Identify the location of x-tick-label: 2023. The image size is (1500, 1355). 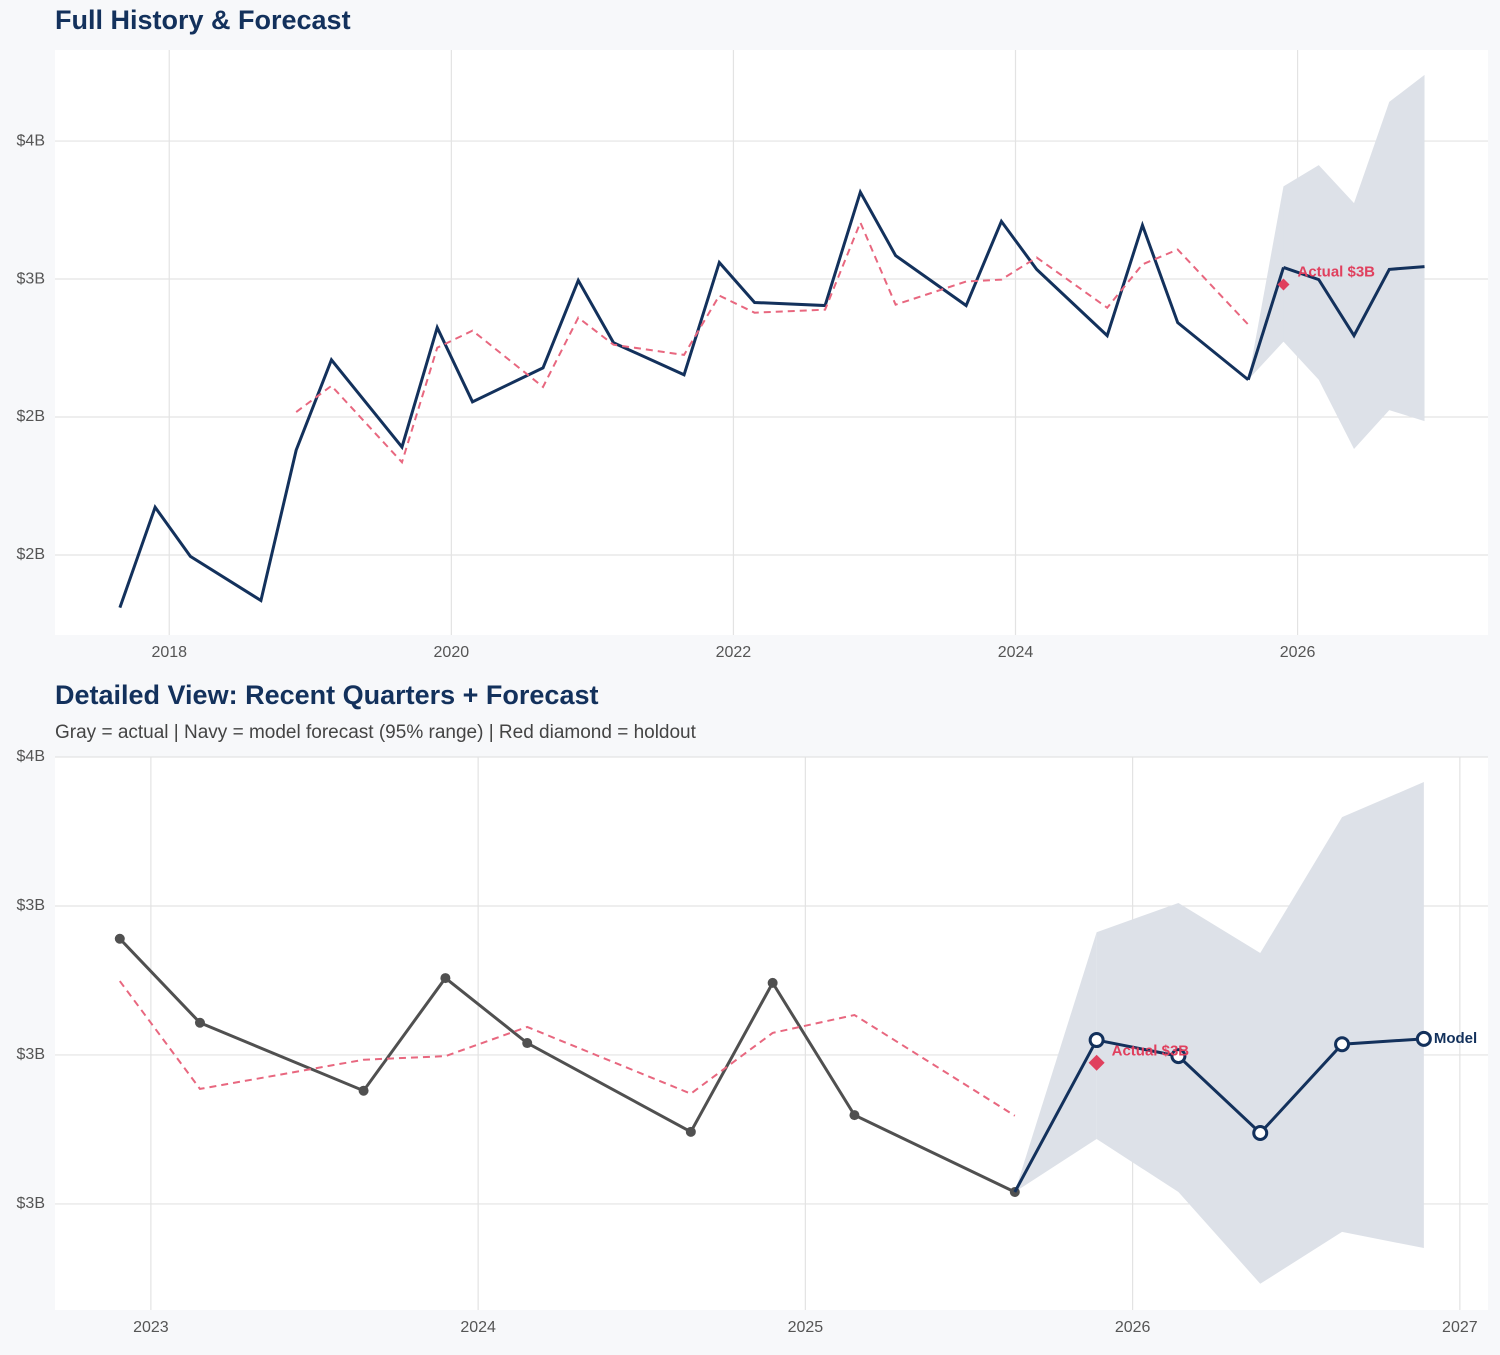
(151, 1327).